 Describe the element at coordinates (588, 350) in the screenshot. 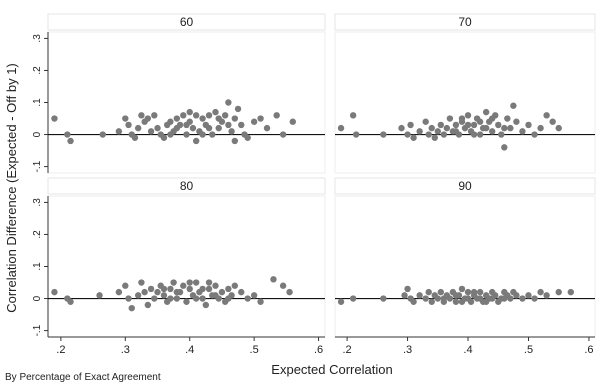

I see `x-tick-label: .6` at that location.